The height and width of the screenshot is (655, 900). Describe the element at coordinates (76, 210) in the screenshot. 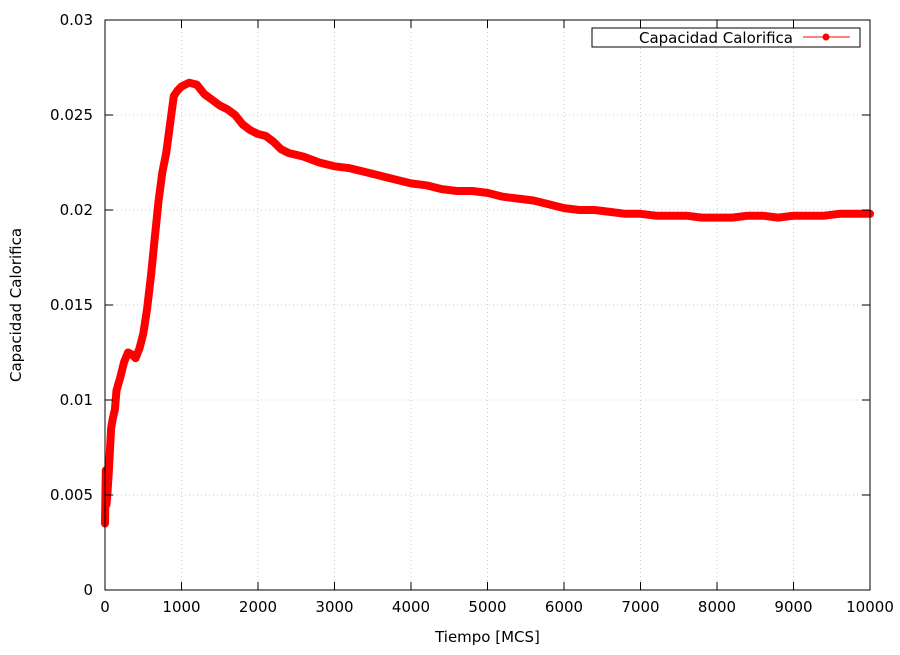

I see `y-tick-label: 0.02` at that location.